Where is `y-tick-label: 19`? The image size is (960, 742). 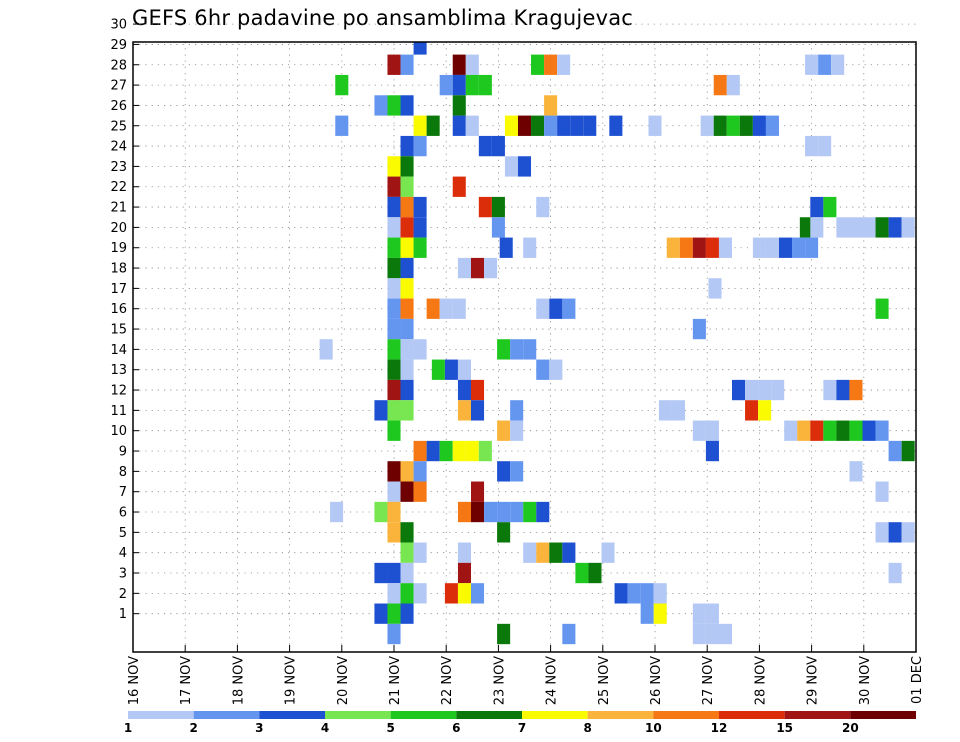 y-tick-label: 19 is located at coordinates (118, 248).